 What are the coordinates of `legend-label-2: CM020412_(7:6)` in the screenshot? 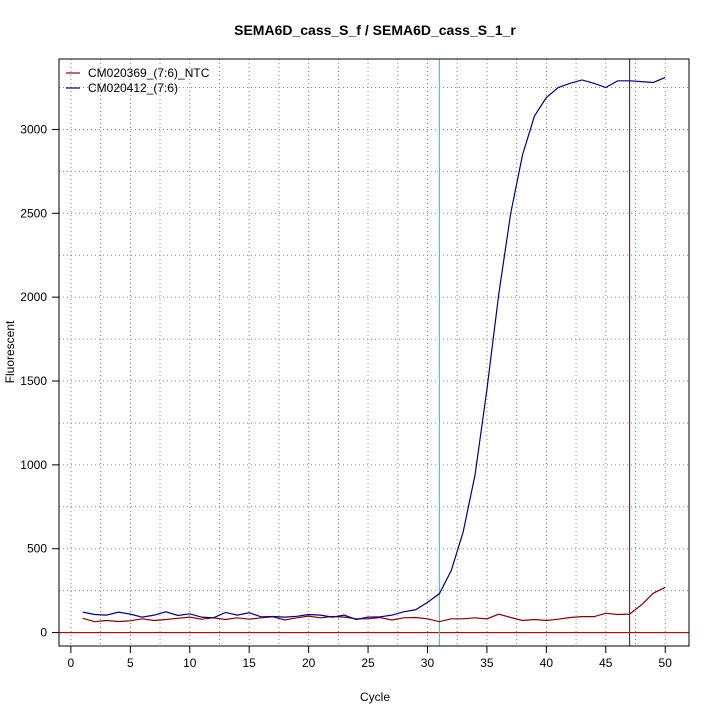 It's located at (133, 88).